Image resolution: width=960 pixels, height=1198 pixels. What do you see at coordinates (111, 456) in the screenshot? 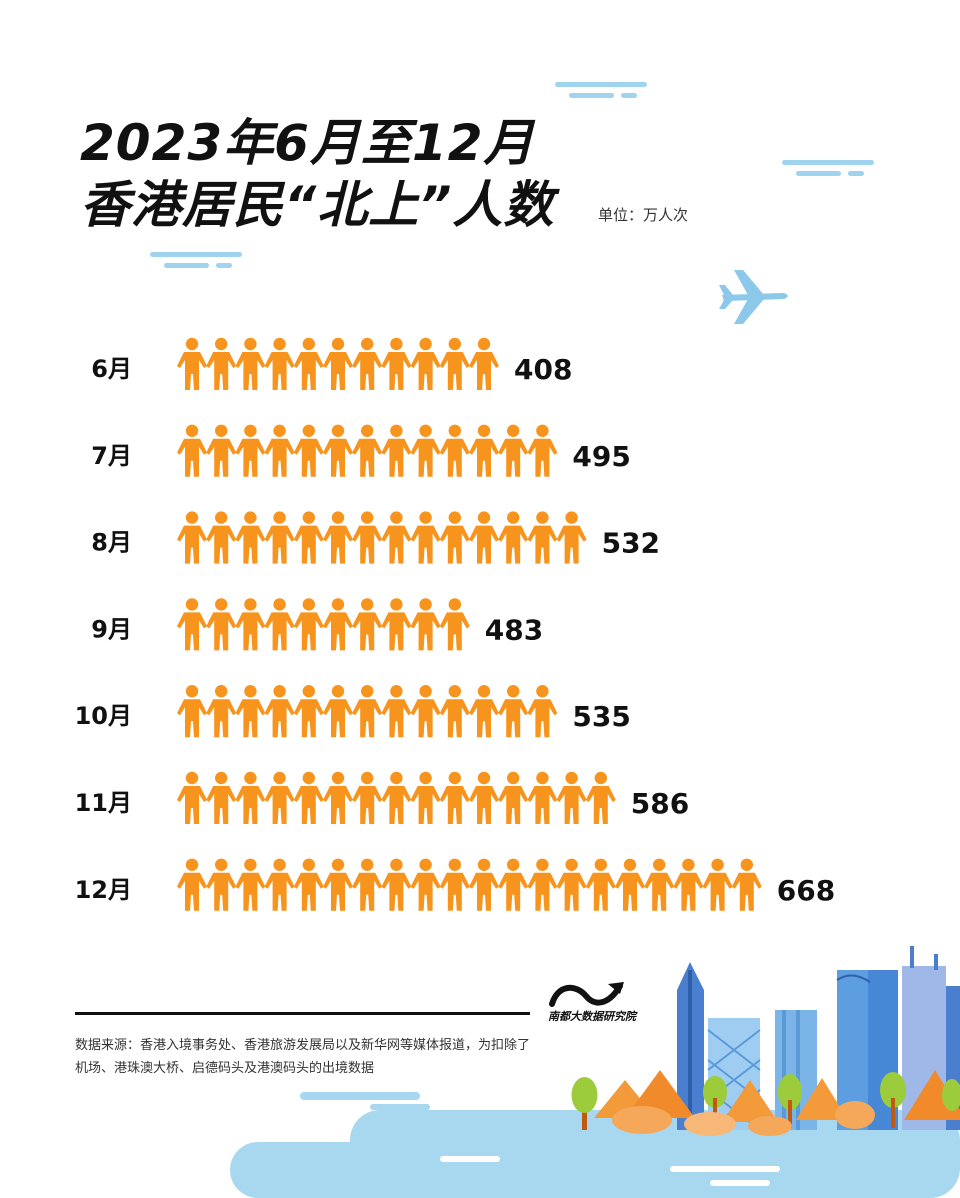
I see `category-label: 7月` at bounding box center [111, 456].